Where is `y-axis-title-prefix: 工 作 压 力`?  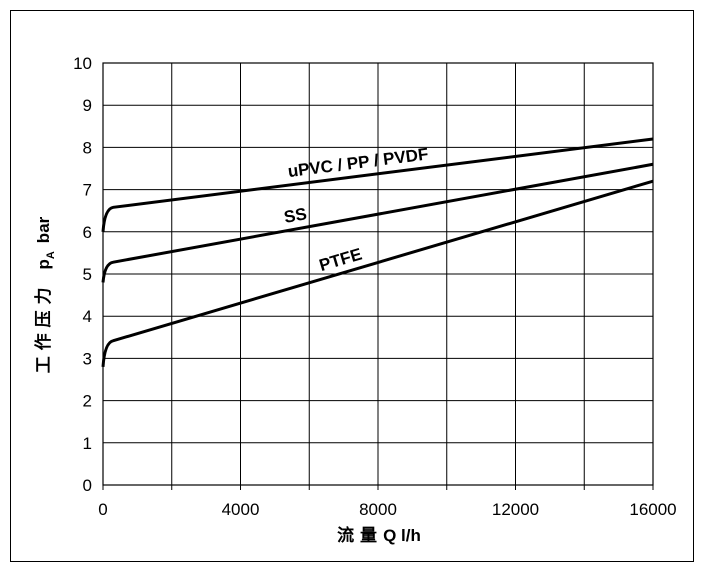 y-axis-title-prefix: 工 作 压 力 is located at coordinates (43, 331).